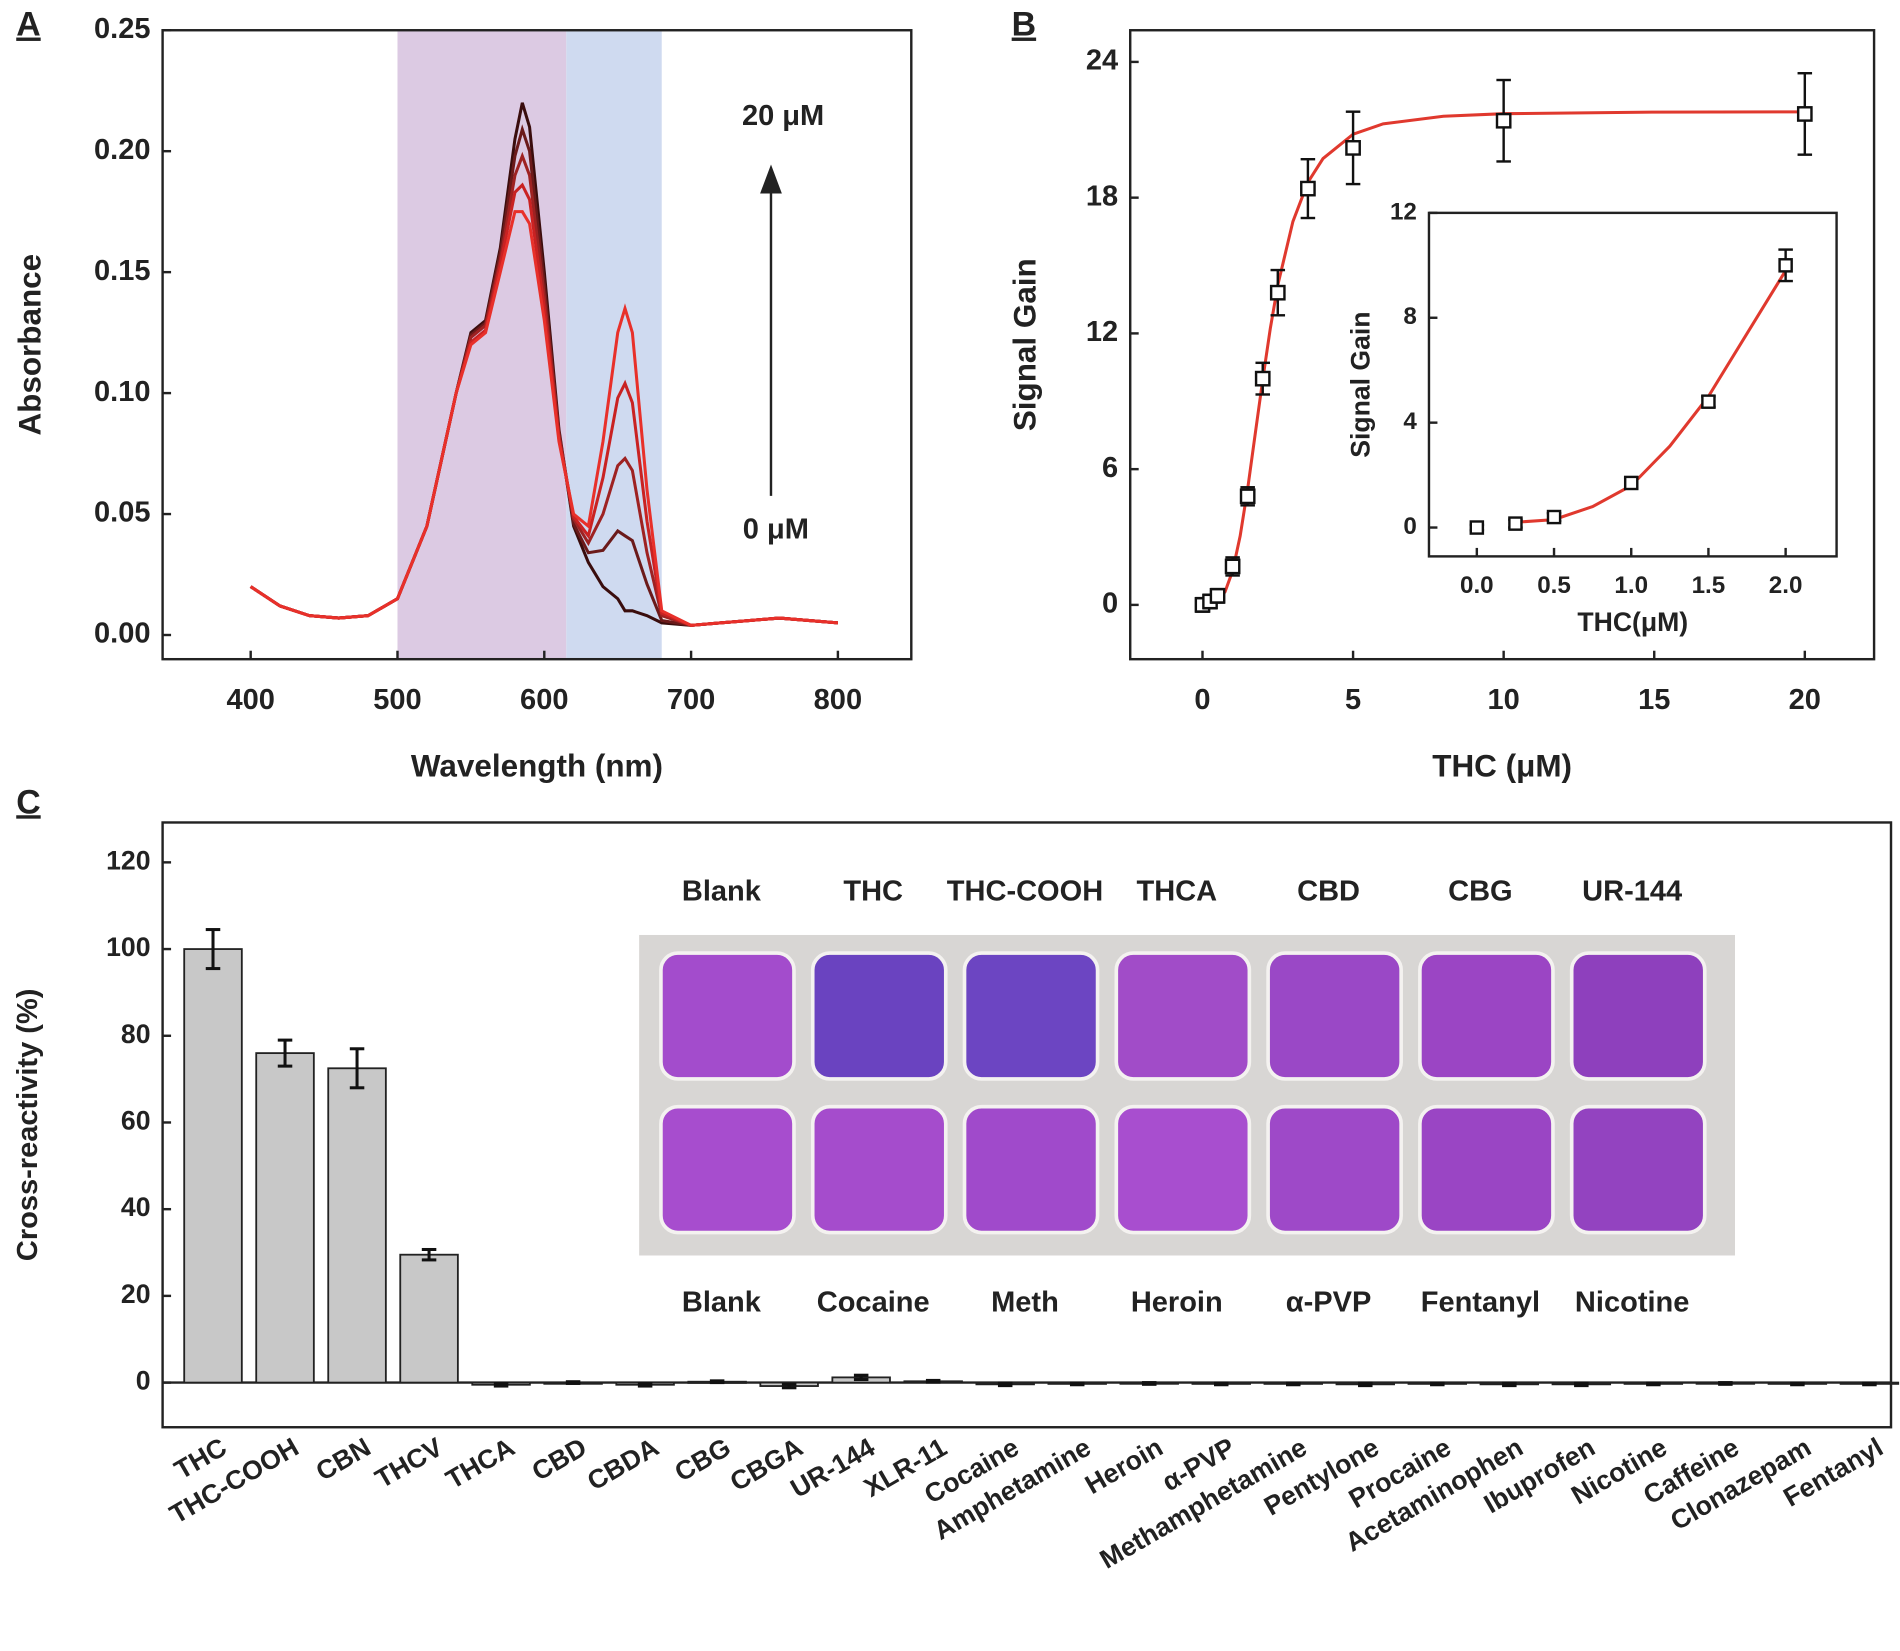 This screenshot has width=1900, height=1651. I want to click on y-tick-label: 4, so click(1410, 421).